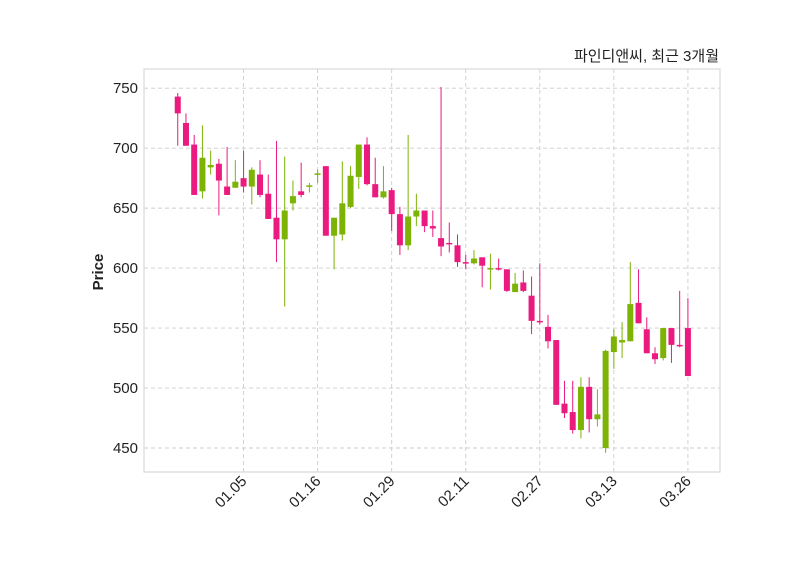 This screenshot has width=800, height=575. What do you see at coordinates (527, 492) in the screenshot?
I see `x-tick-label: 02.27` at bounding box center [527, 492].